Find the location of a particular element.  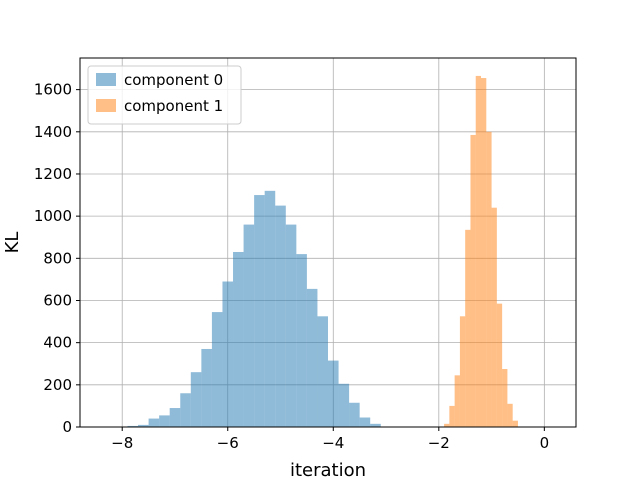

y-axis-title: KL is located at coordinates (12, 243).